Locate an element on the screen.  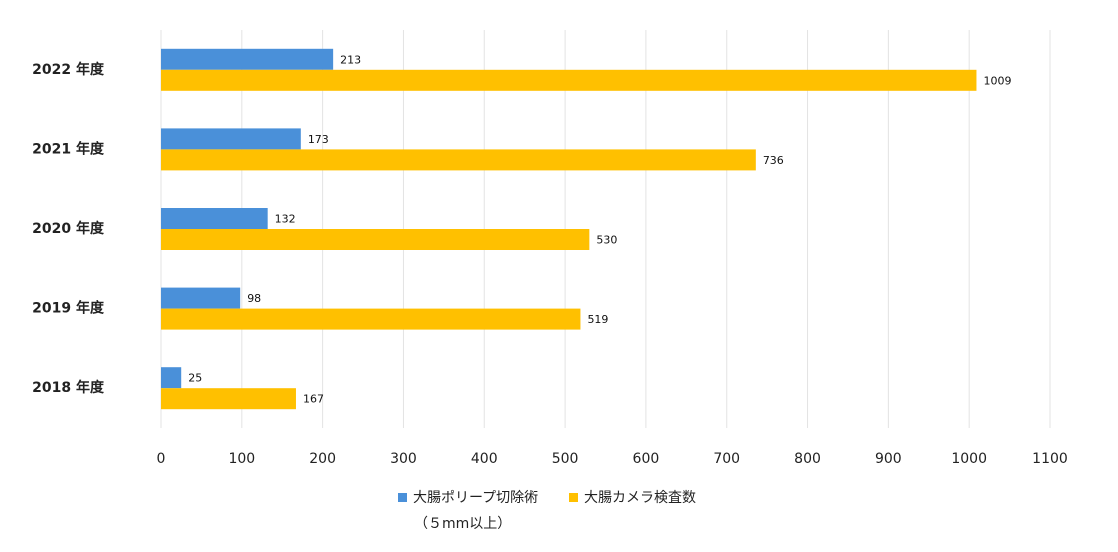
legend-label-polypectomy-sub: （５mm以上） is located at coordinates (463, 524).